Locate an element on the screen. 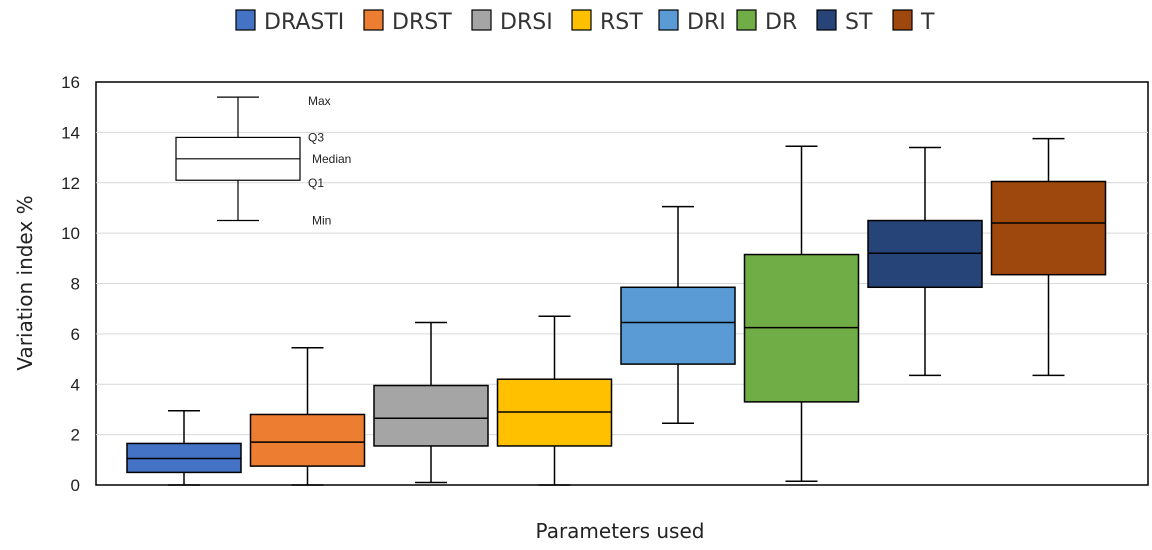  box-dri is located at coordinates (678, 315).